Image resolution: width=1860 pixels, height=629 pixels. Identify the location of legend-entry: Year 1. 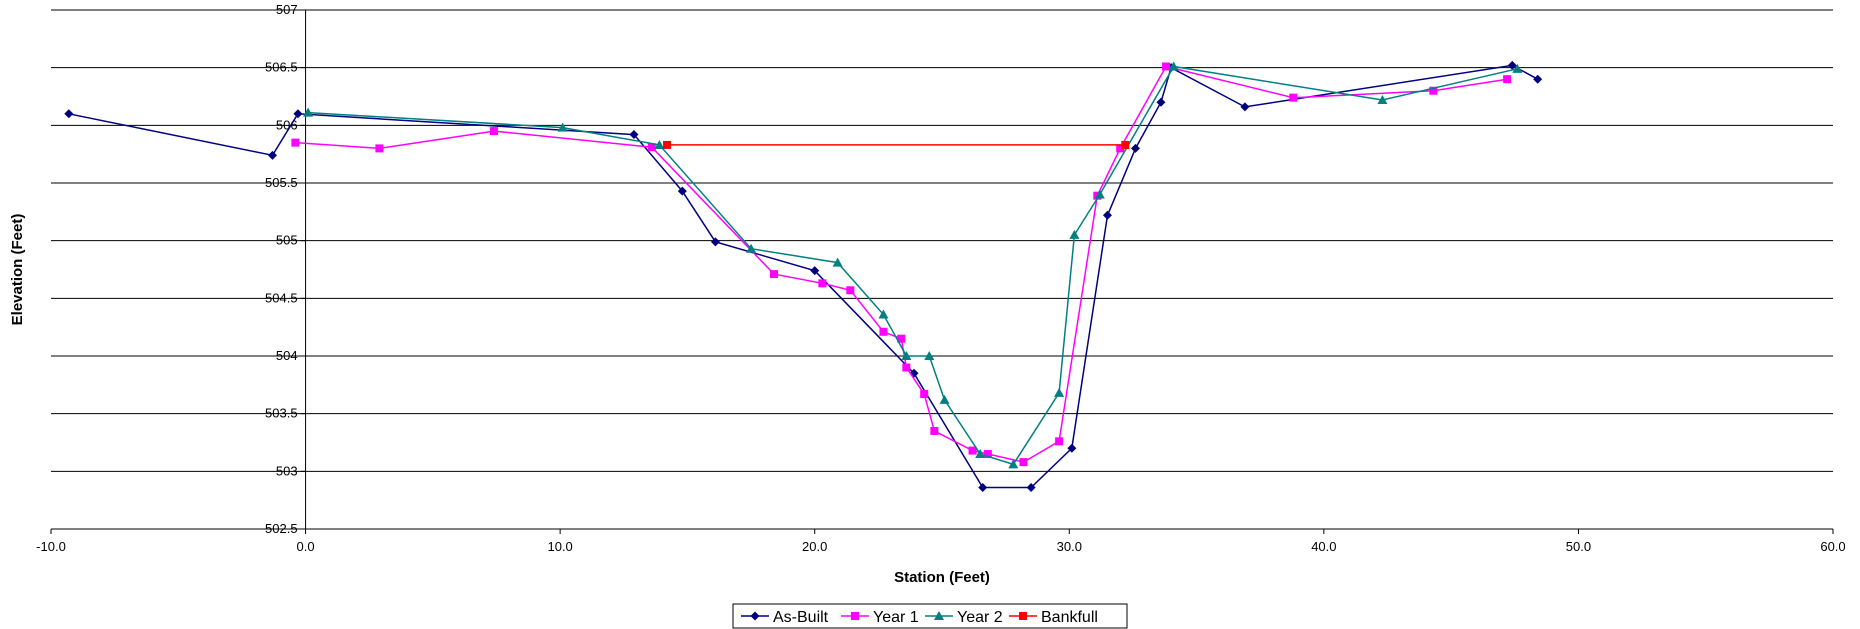
(880, 617).